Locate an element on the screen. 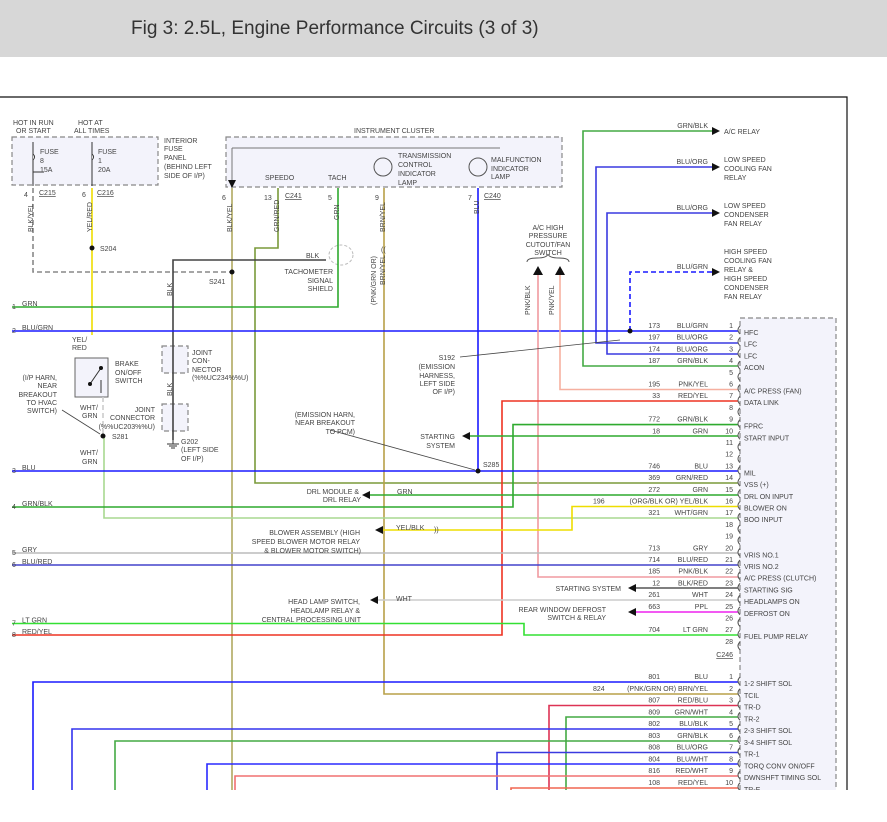  pcm-pin-pcm_c2-6: 6 803 GRN/BLK 3-4 SHIFT SOL is located at coordinates (720, 740).